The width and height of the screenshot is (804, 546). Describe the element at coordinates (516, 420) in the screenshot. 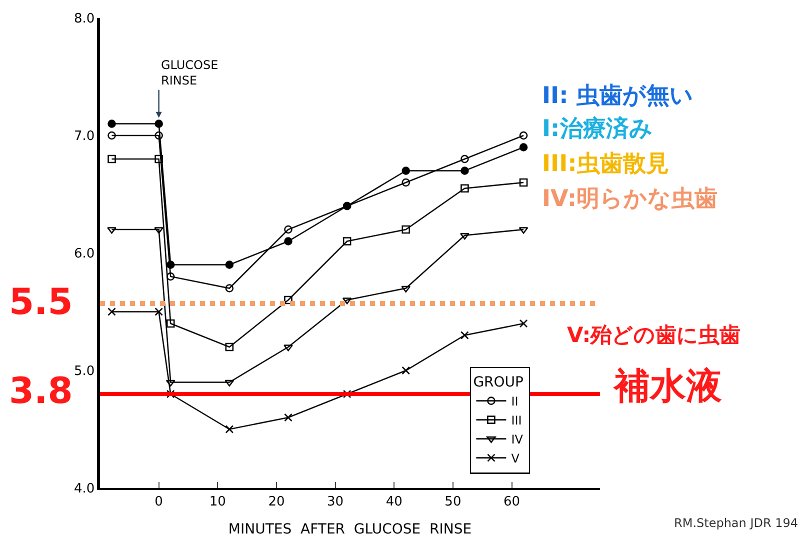

I see `legend-label: III` at that location.